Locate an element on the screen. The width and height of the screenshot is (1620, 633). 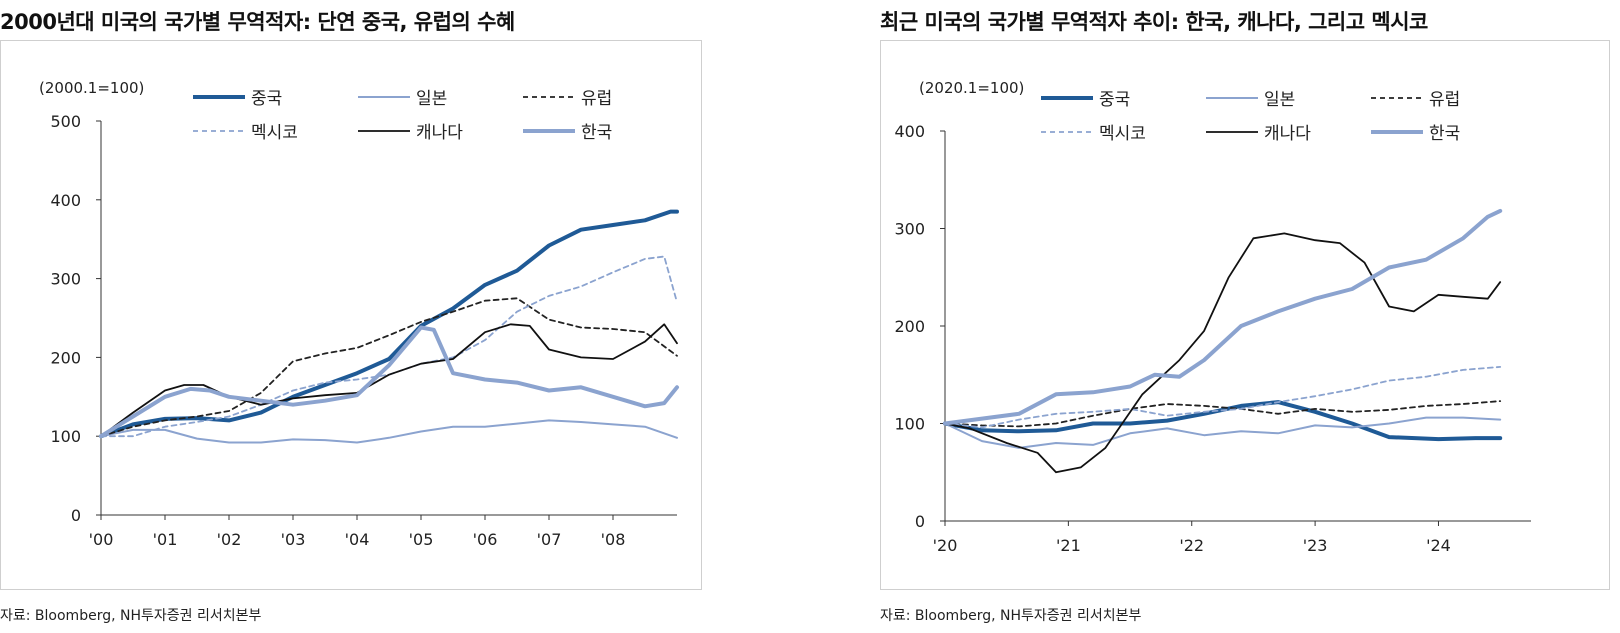
x-tick-label: '08 is located at coordinates (613, 539).